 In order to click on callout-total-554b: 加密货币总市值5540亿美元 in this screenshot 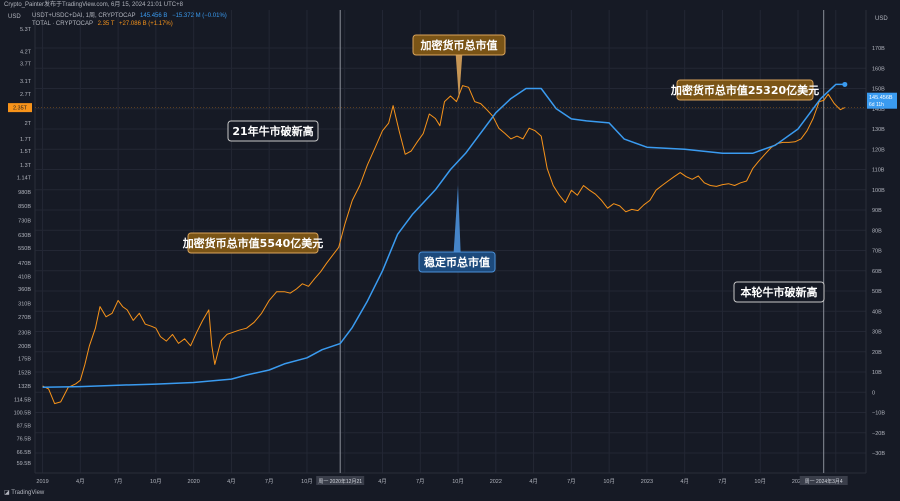, I will do `click(262, 243)`.